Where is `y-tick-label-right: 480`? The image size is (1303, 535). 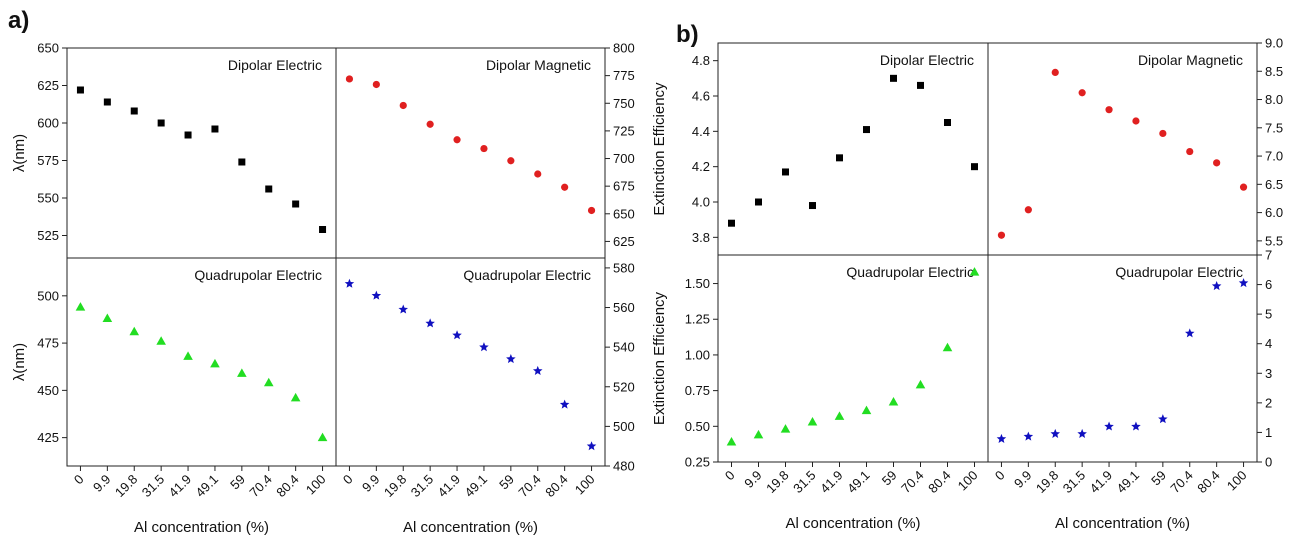 y-tick-label-right: 480 is located at coordinates (624, 466).